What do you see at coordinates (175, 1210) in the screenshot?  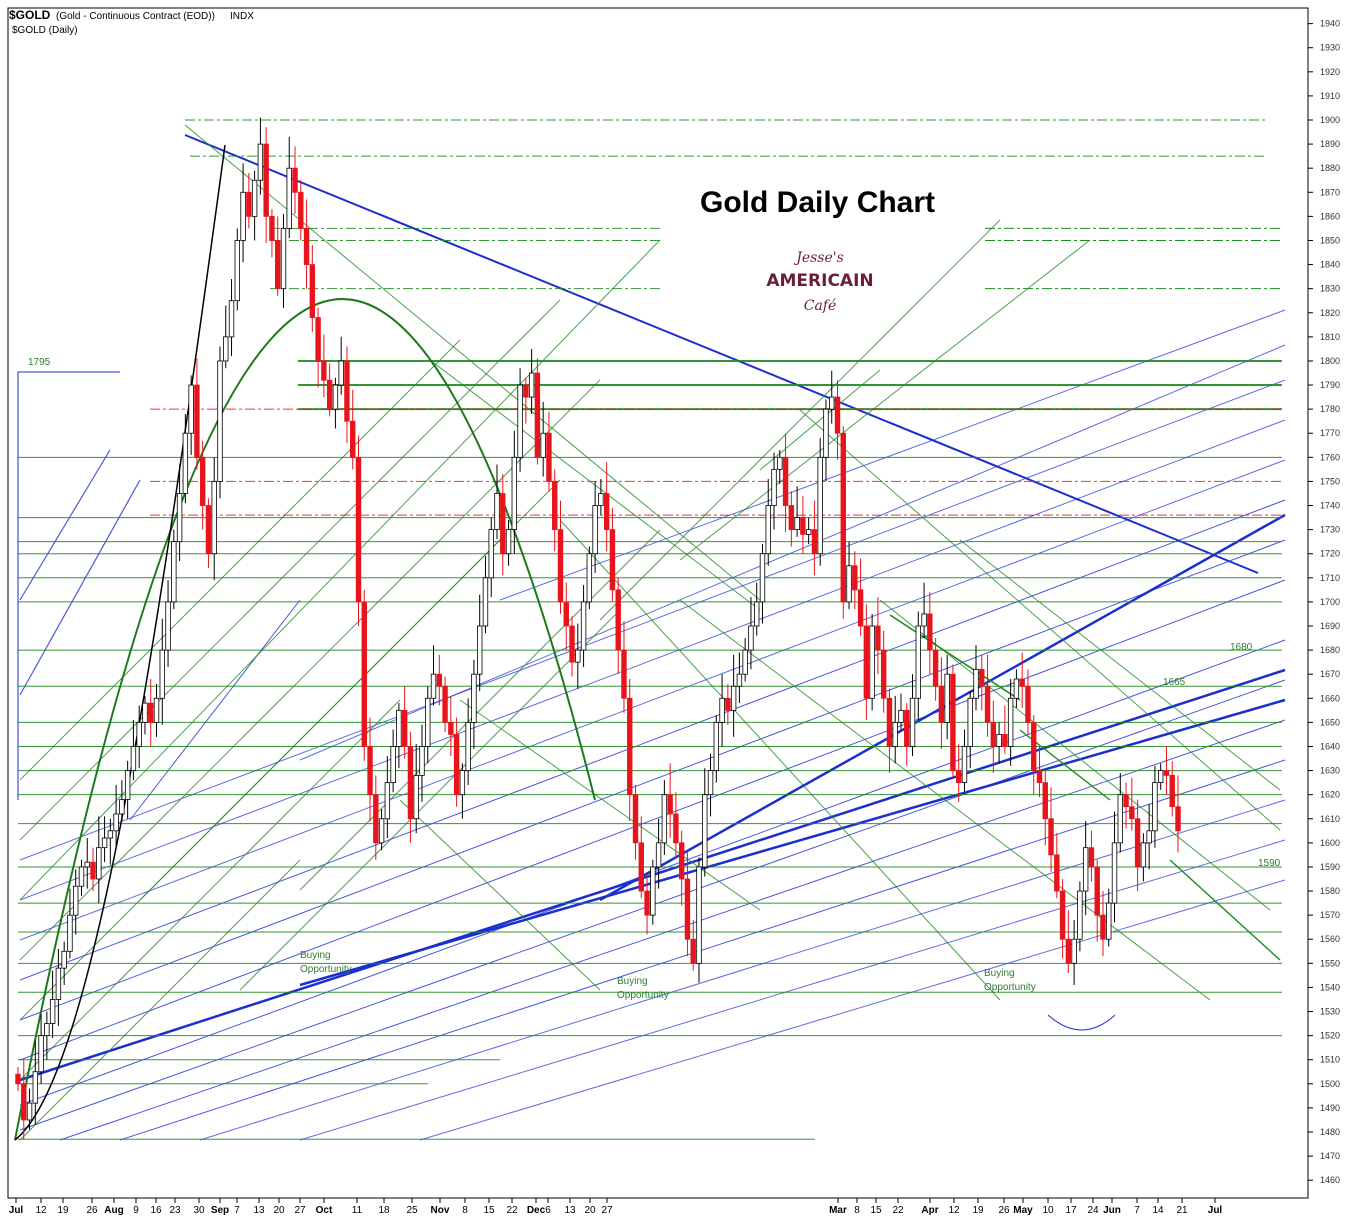 I see `x-tick-label: 23` at bounding box center [175, 1210].